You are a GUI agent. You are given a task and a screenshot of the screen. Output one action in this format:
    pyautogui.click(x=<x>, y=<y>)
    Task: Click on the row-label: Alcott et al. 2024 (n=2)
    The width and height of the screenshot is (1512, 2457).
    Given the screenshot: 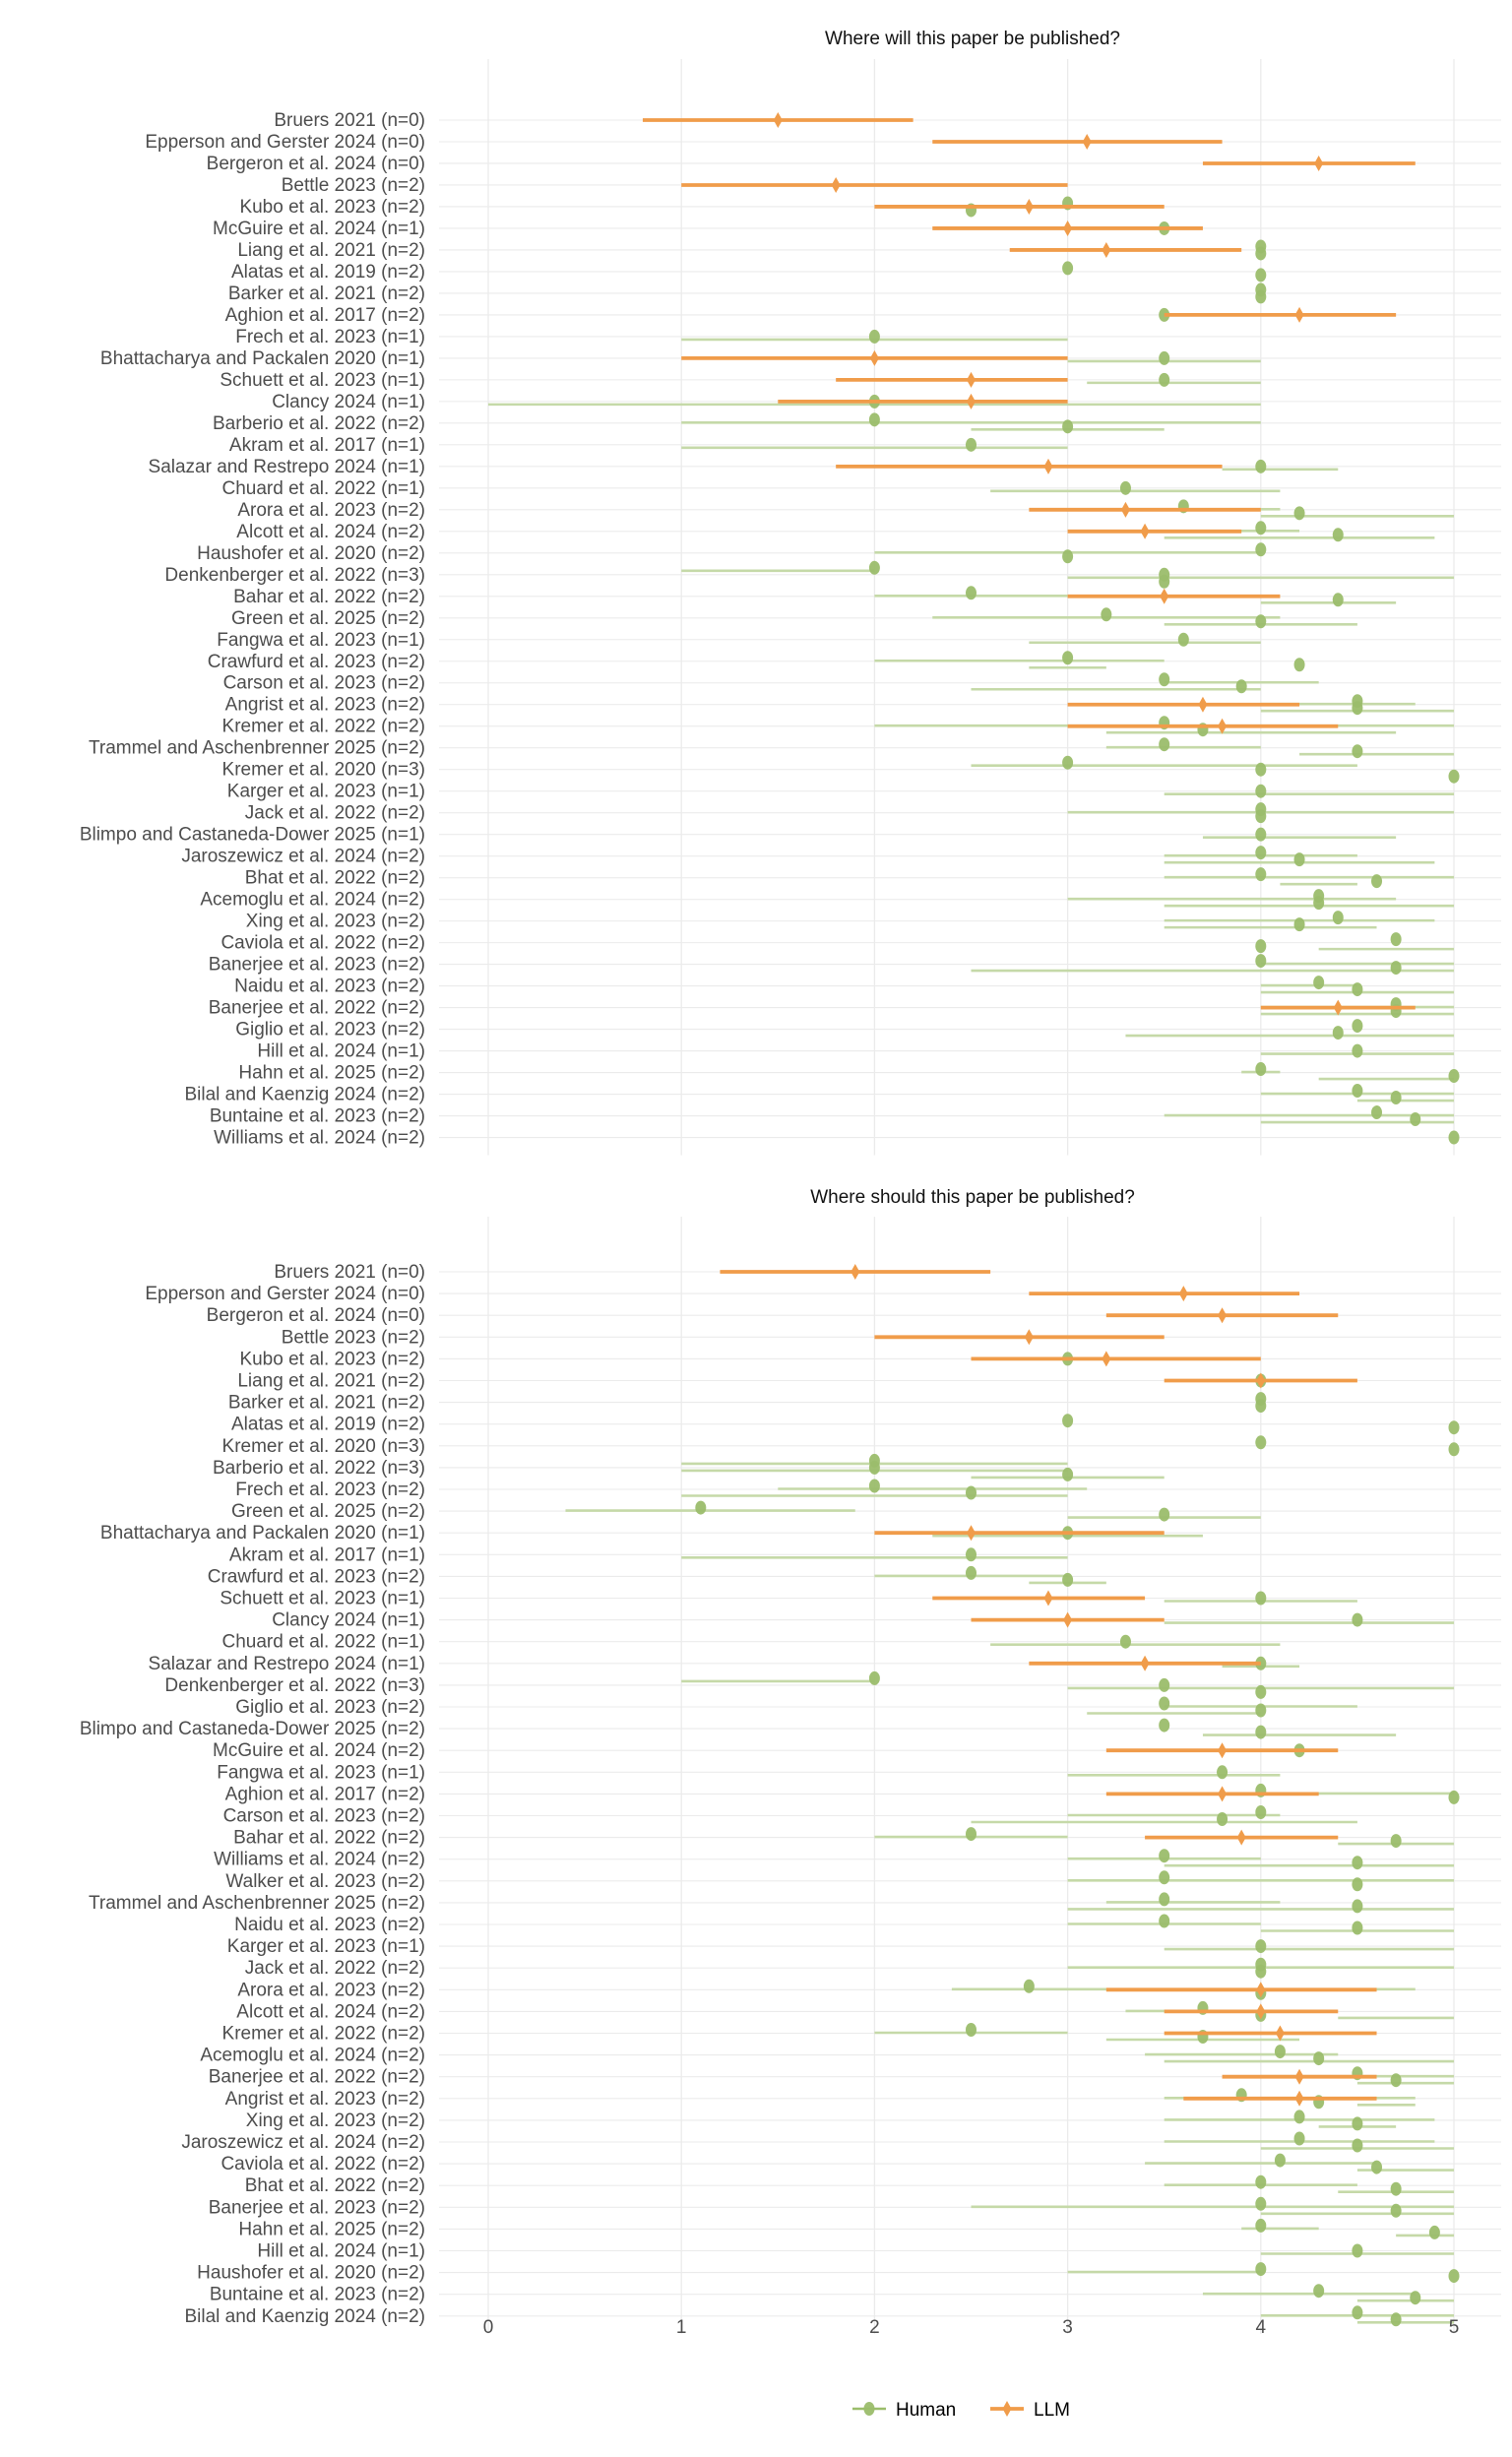 What is the action you would take?
    pyautogui.click(x=330, y=532)
    